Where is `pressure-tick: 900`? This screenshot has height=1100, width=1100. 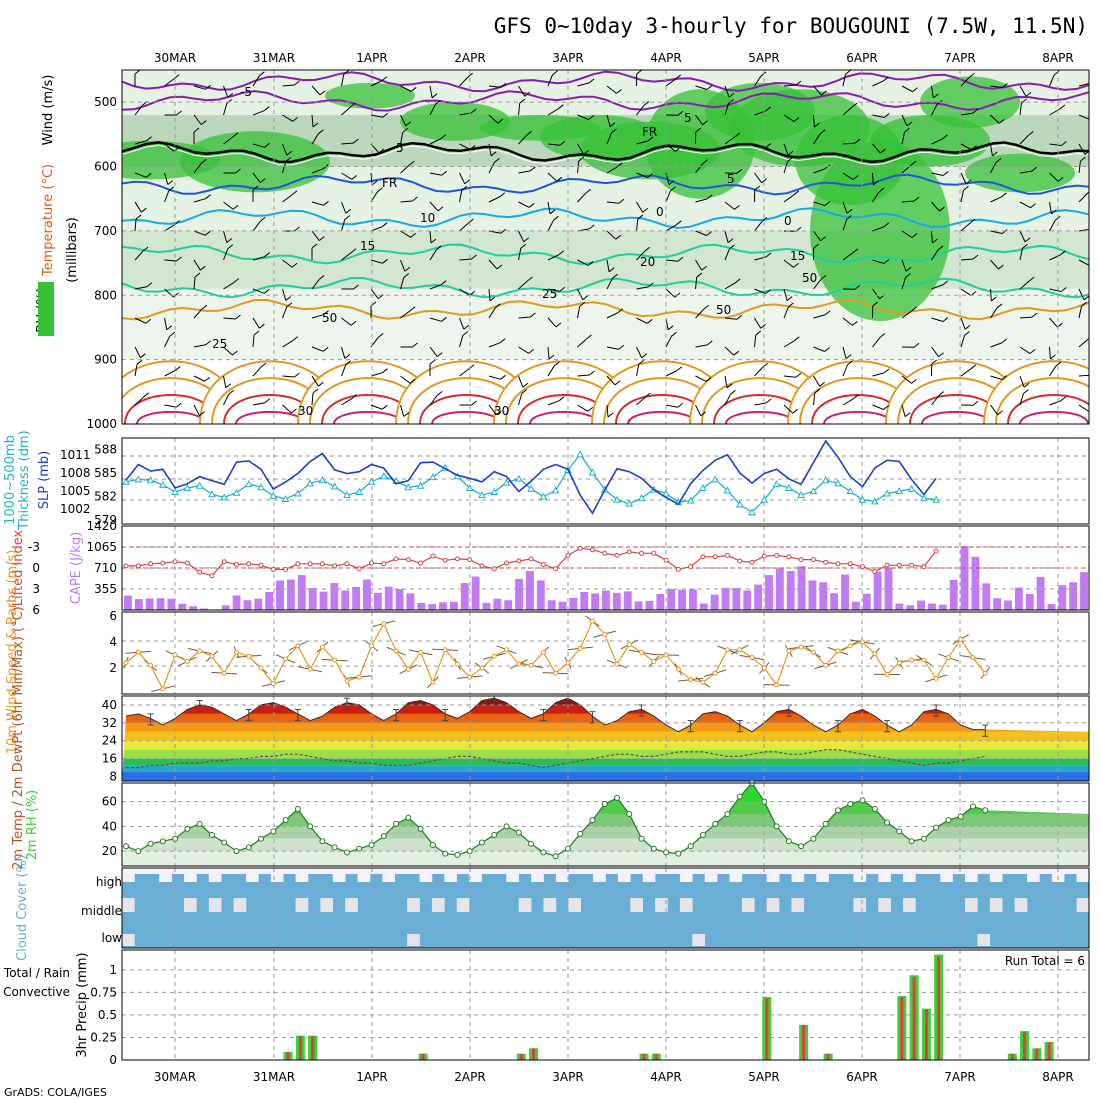 pressure-tick: 900 is located at coordinates (105, 360).